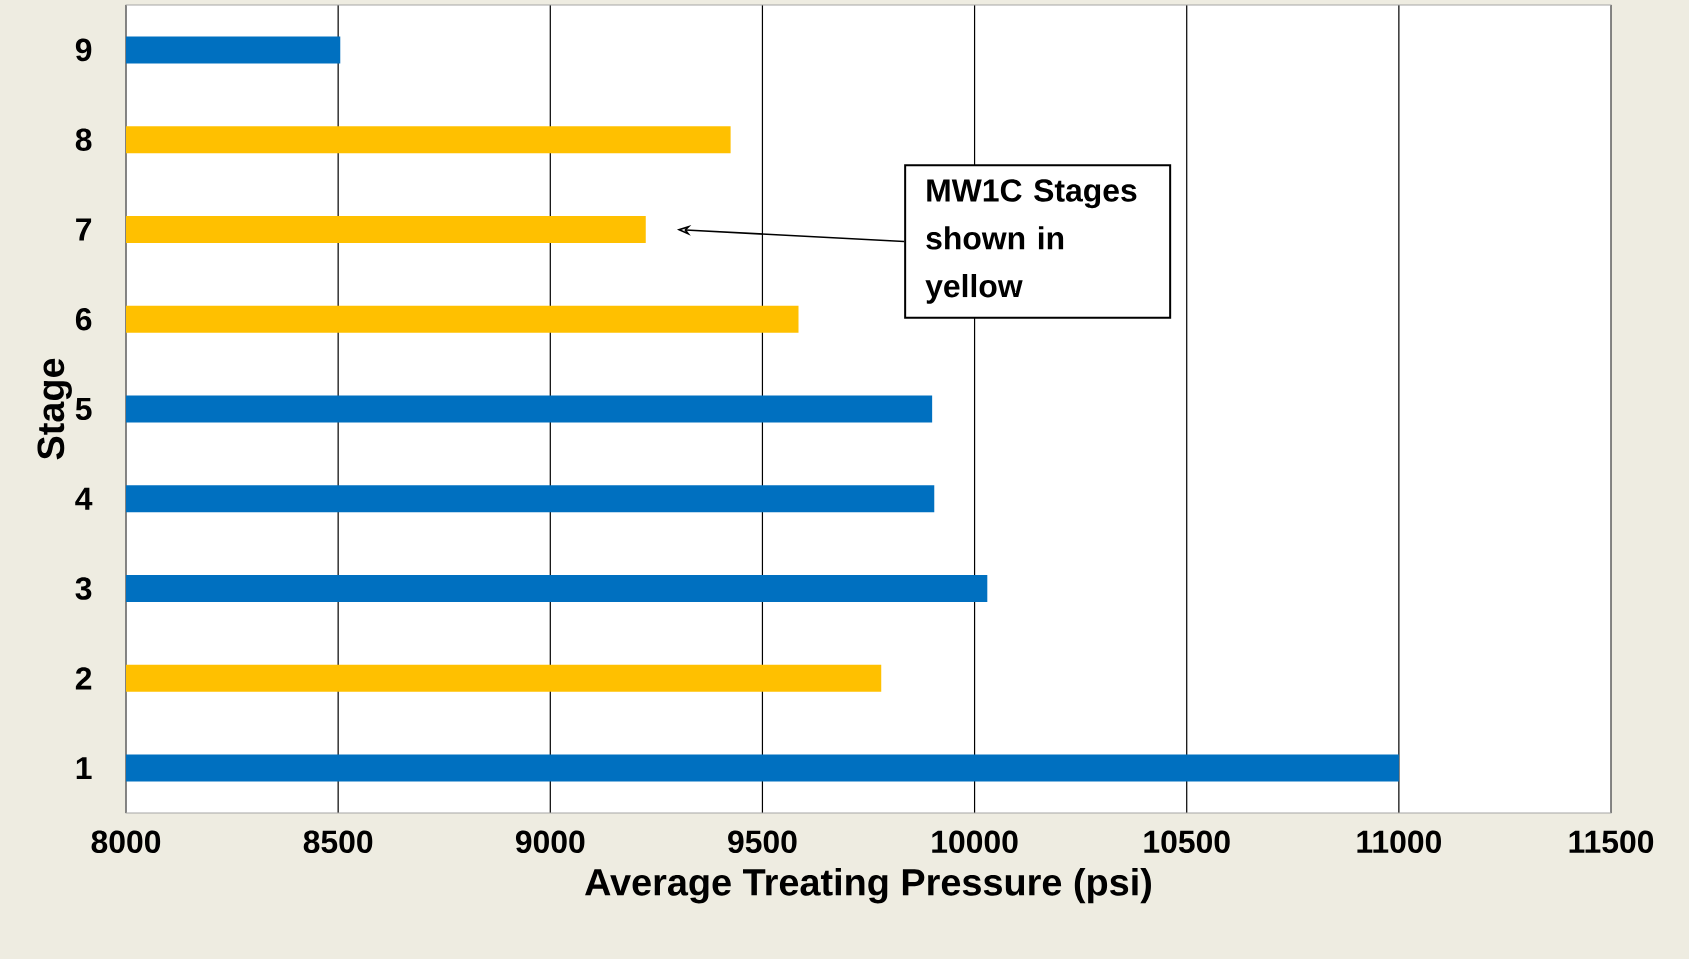 This screenshot has height=959, width=1689. What do you see at coordinates (1187, 842) in the screenshot?
I see `x-tick-label: 10500` at bounding box center [1187, 842].